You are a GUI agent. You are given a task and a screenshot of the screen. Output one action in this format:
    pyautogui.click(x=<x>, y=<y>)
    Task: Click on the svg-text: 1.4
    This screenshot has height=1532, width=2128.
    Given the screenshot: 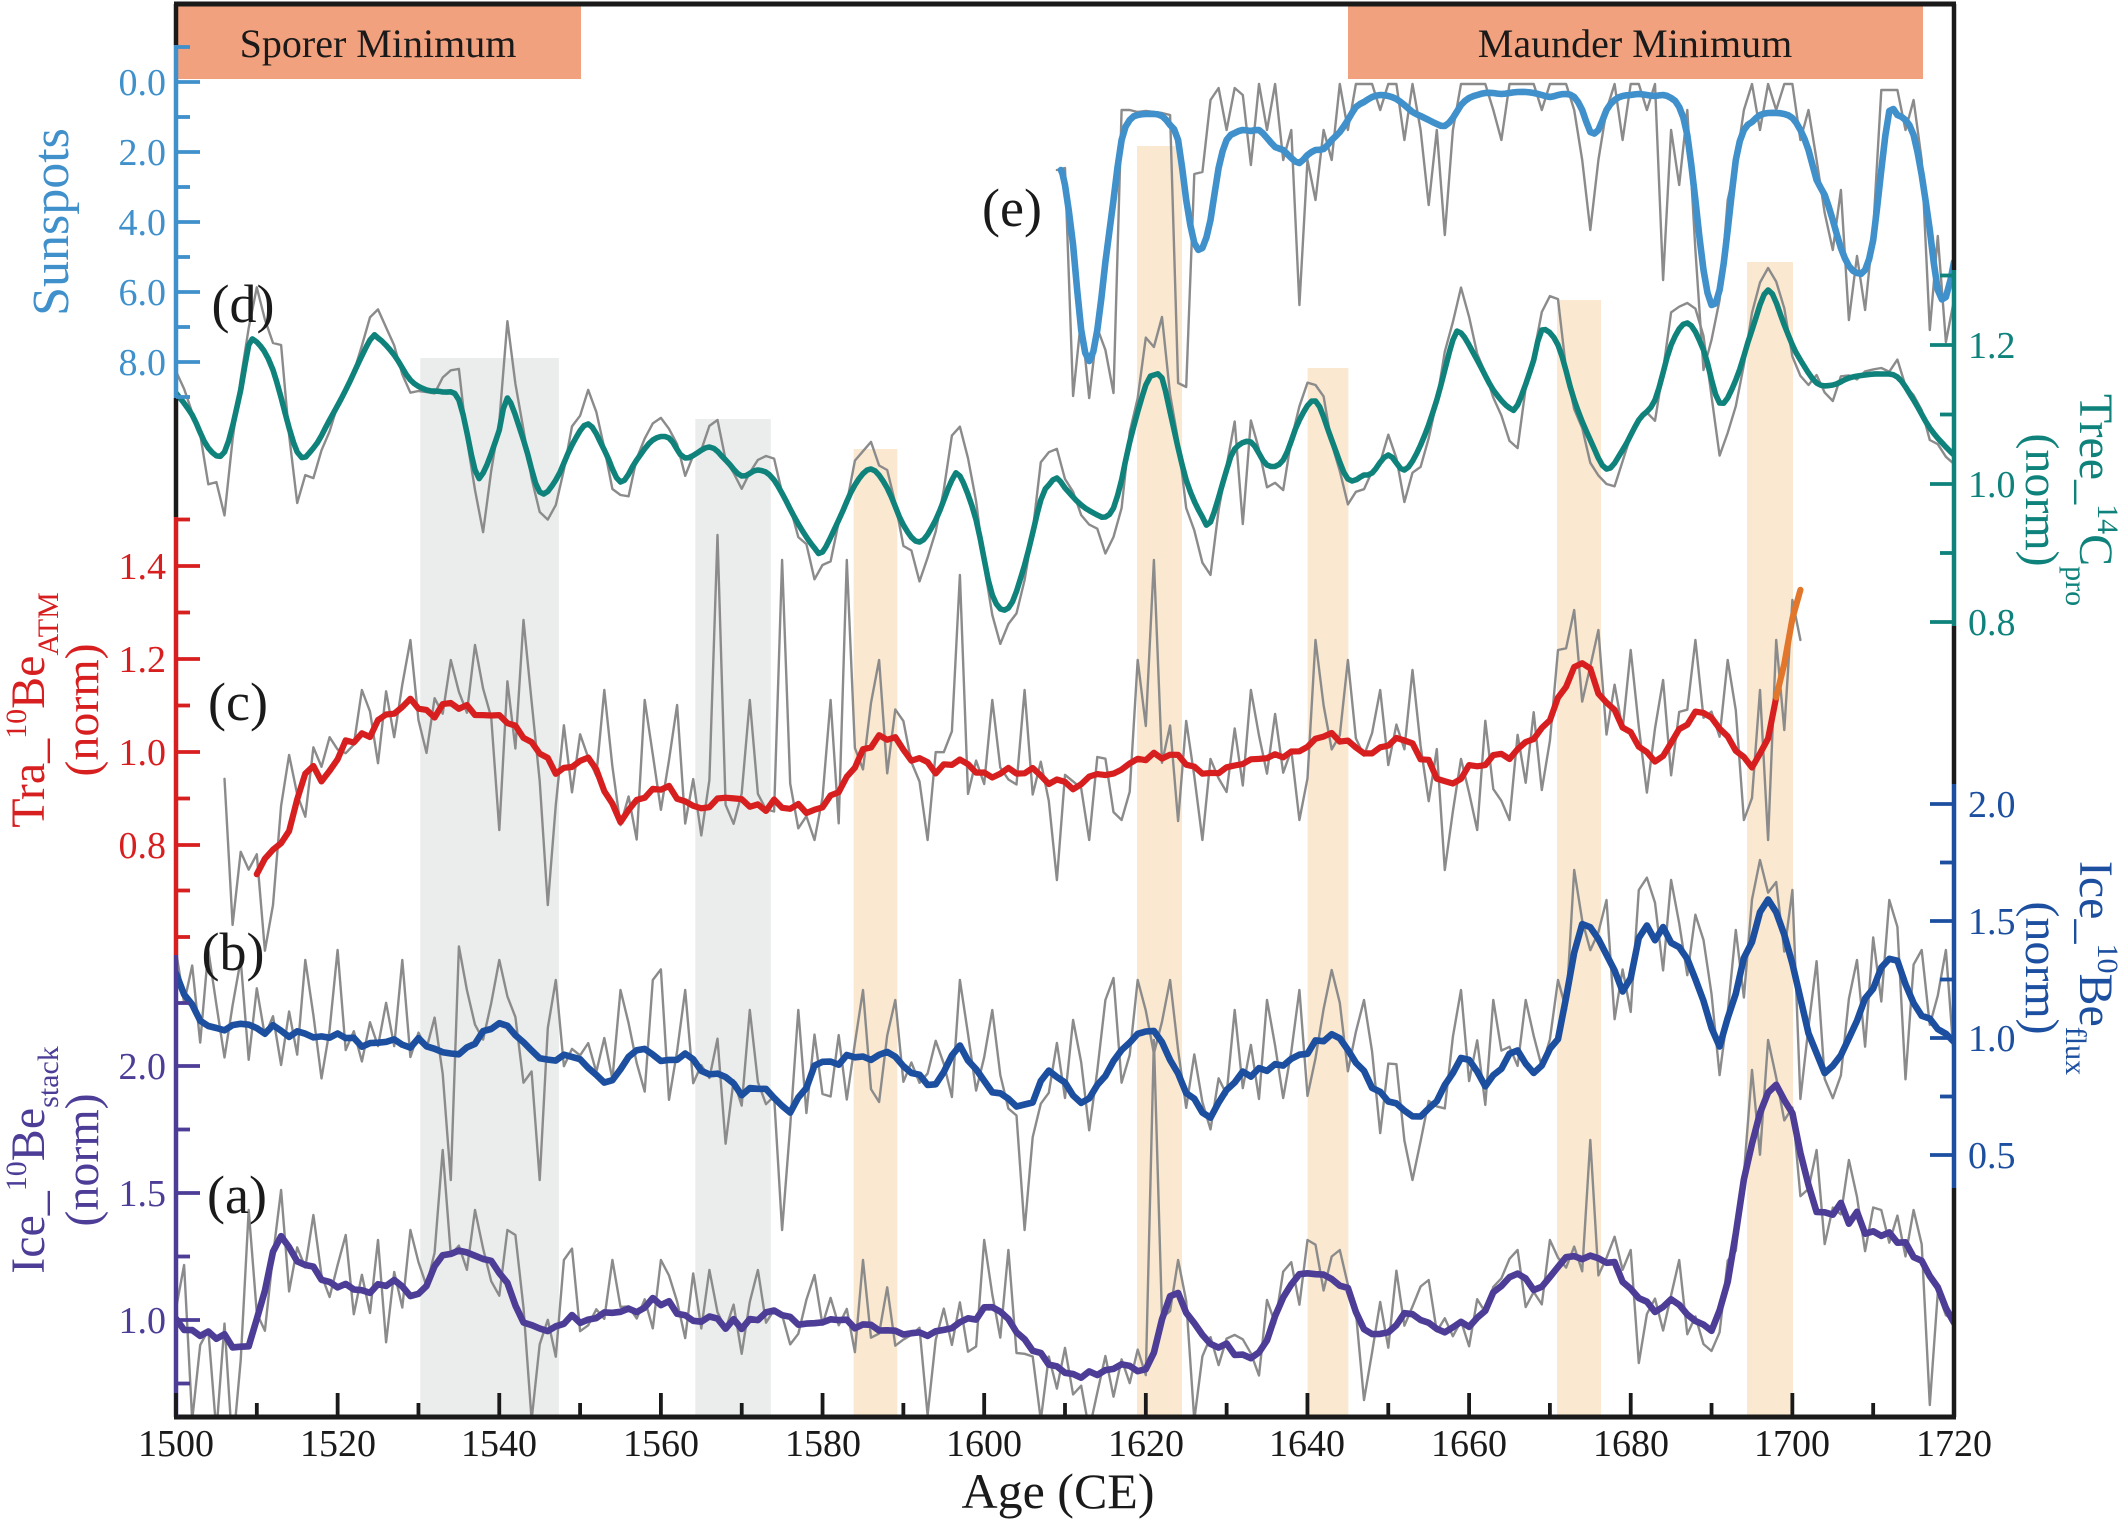 What is the action you would take?
    pyautogui.click(x=143, y=567)
    